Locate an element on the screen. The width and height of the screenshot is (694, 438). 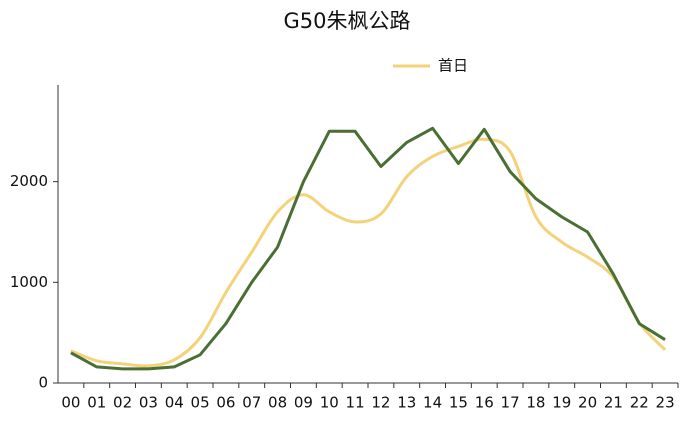
x-tick-label: 19 is located at coordinates (561, 403).